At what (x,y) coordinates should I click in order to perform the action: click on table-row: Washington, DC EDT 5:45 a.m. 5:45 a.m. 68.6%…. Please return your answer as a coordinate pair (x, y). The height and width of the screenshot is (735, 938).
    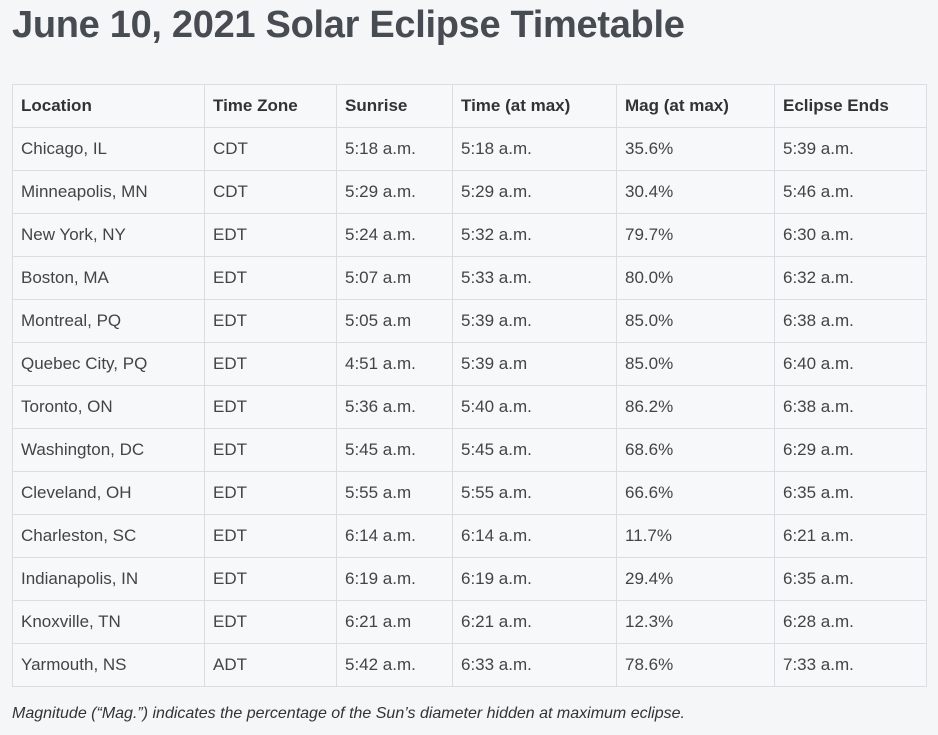
    Looking at the image, I should click on (469, 450).